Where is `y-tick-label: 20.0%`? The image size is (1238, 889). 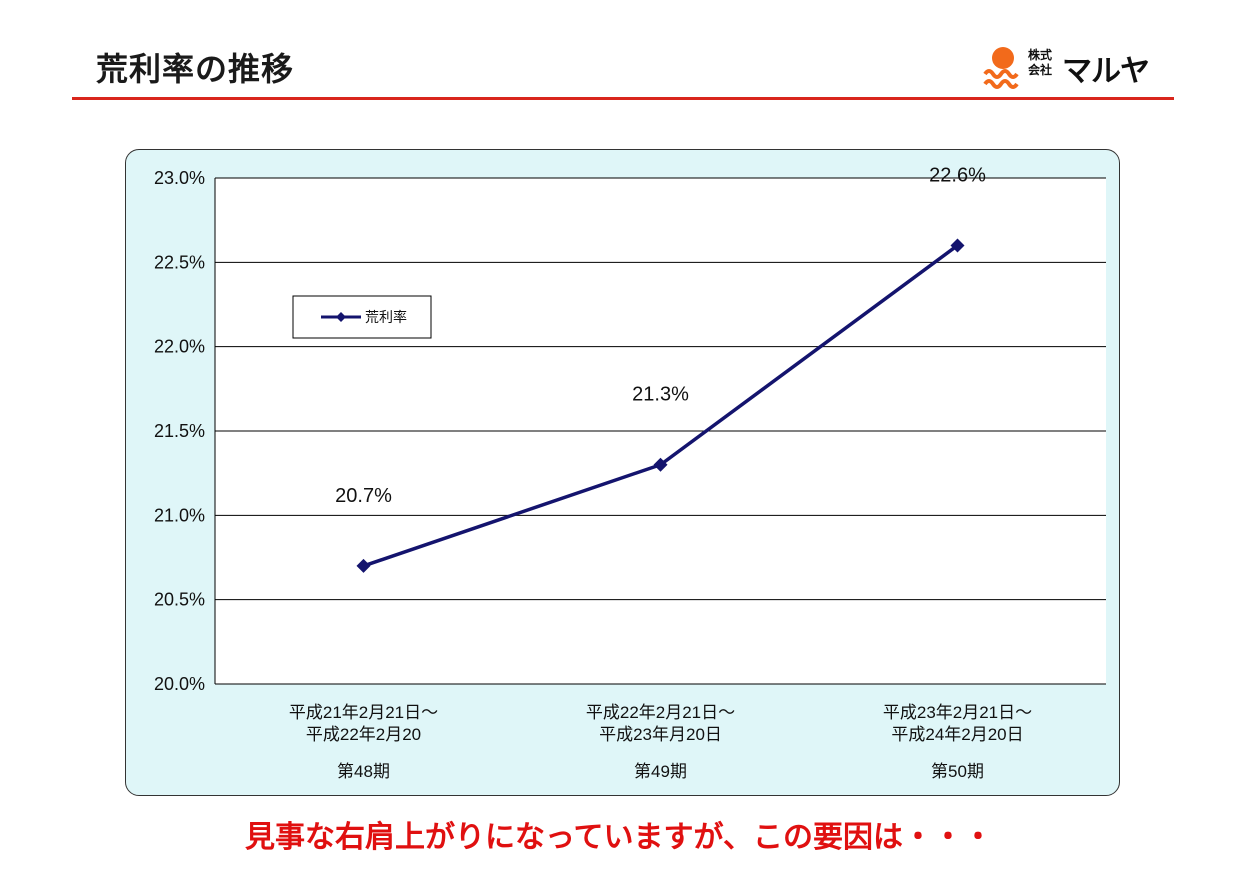
y-tick-label: 20.0% is located at coordinates (179, 684).